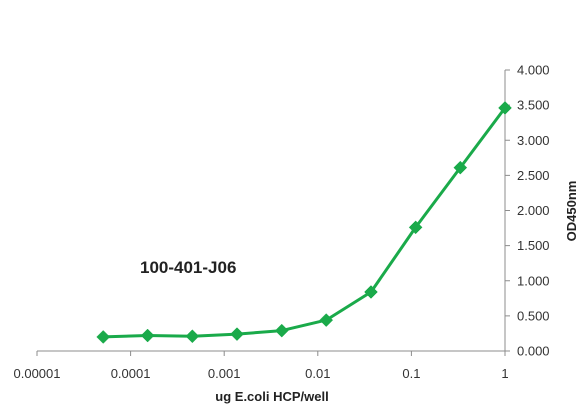  Describe the element at coordinates (224, 373) in the screenshot. I see `x-tick-label: 0.001` at that location.